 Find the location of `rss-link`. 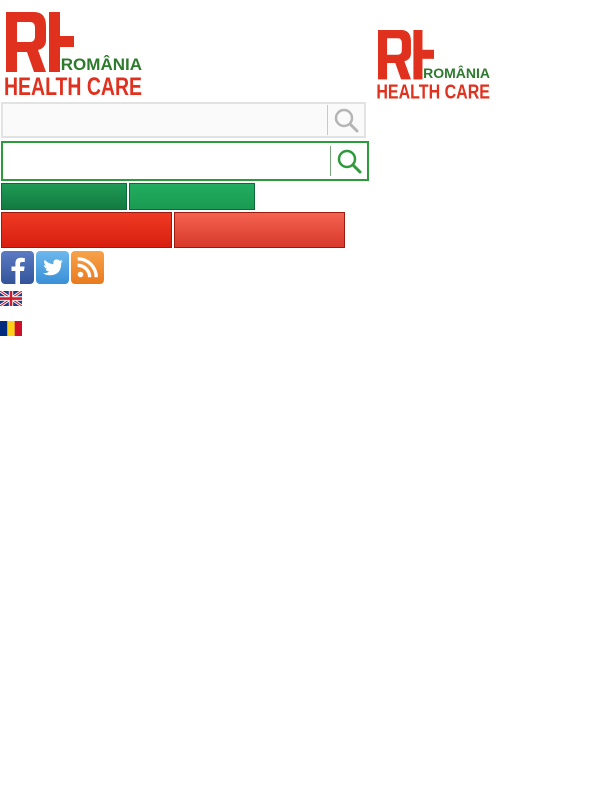

rss-link is located at coordinates (87, 267).